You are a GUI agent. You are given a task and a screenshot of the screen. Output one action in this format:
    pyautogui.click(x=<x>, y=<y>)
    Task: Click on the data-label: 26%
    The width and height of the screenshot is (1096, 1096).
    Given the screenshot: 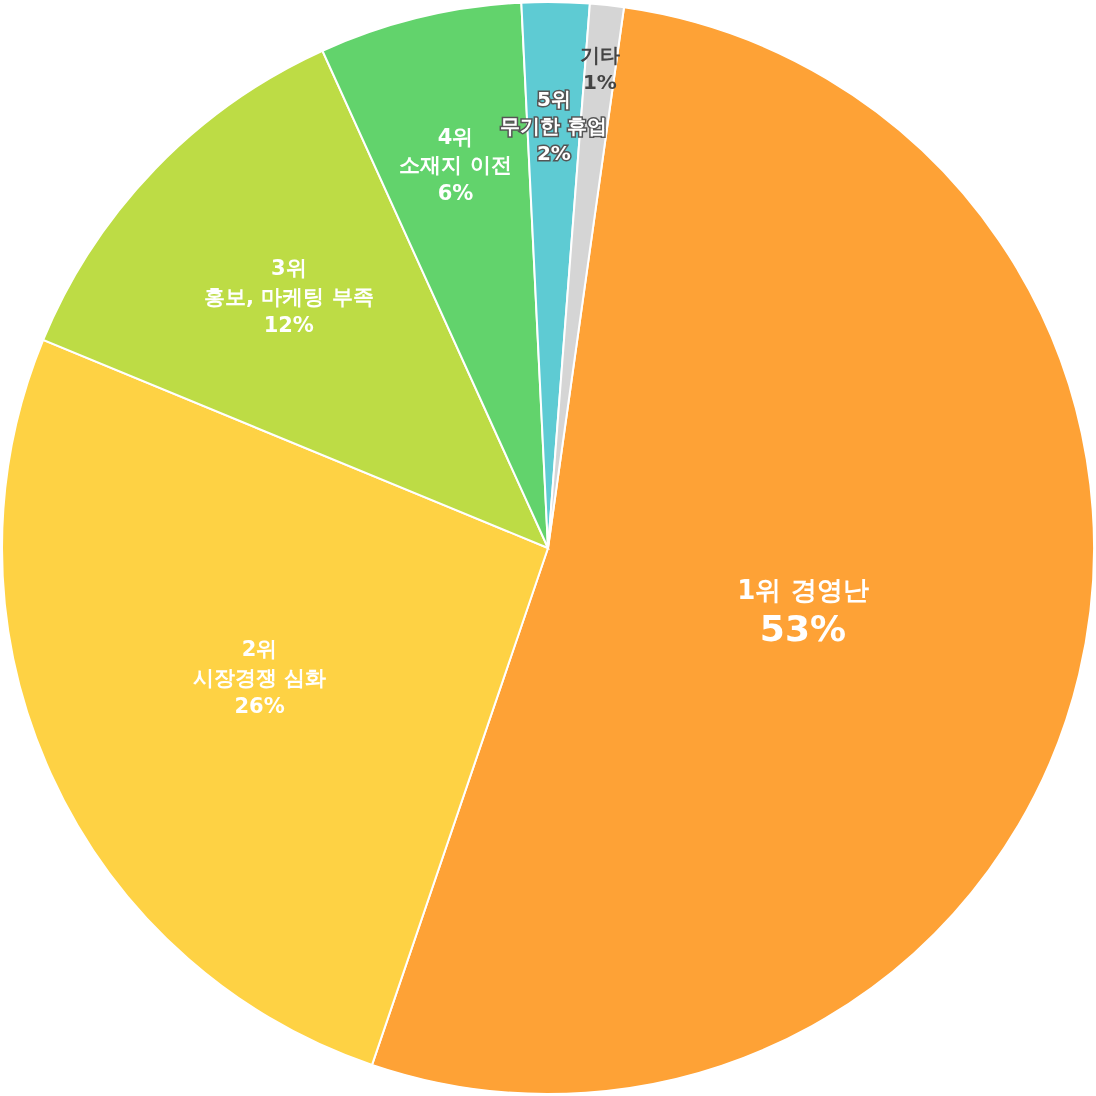 What is the action you would take?
    pyautogui.click(x=259, y=706)
    